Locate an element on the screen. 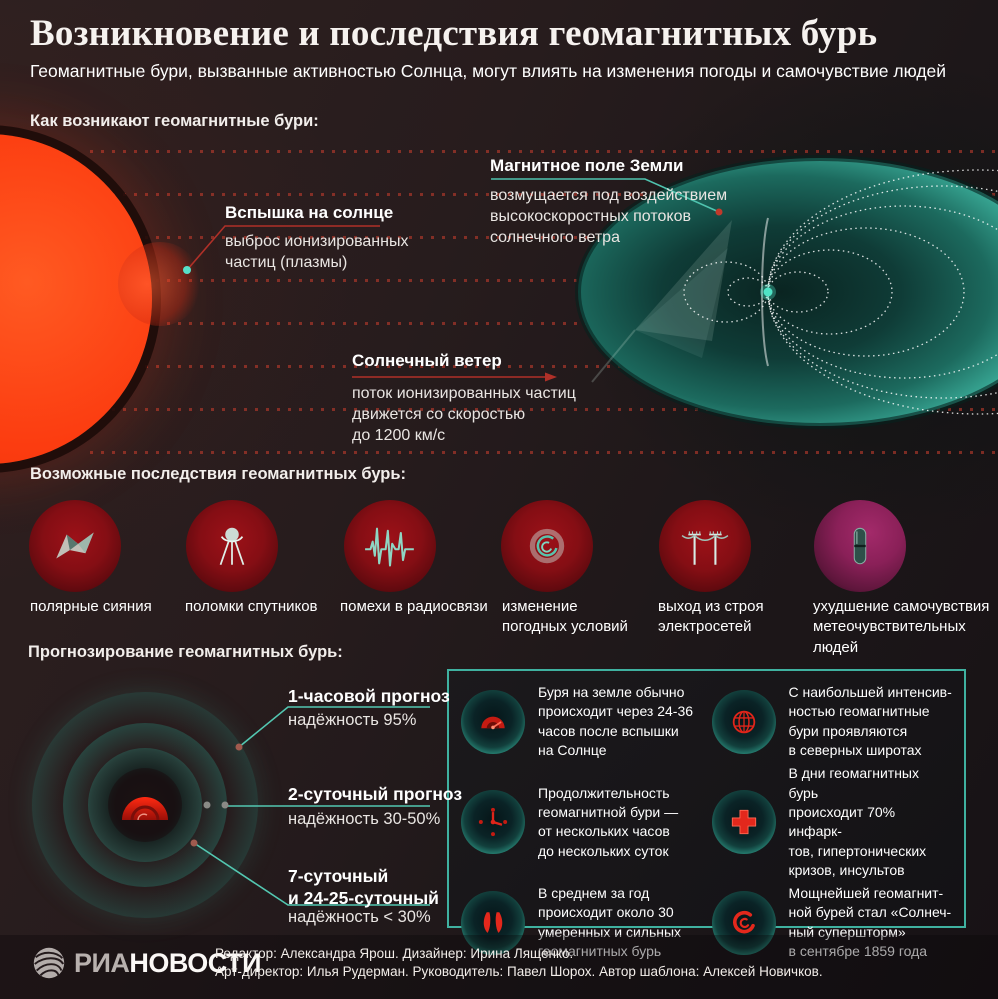 The width and height of the screenshot is (998, 999). radio-interference-icon is located at coordinates (390, 546).